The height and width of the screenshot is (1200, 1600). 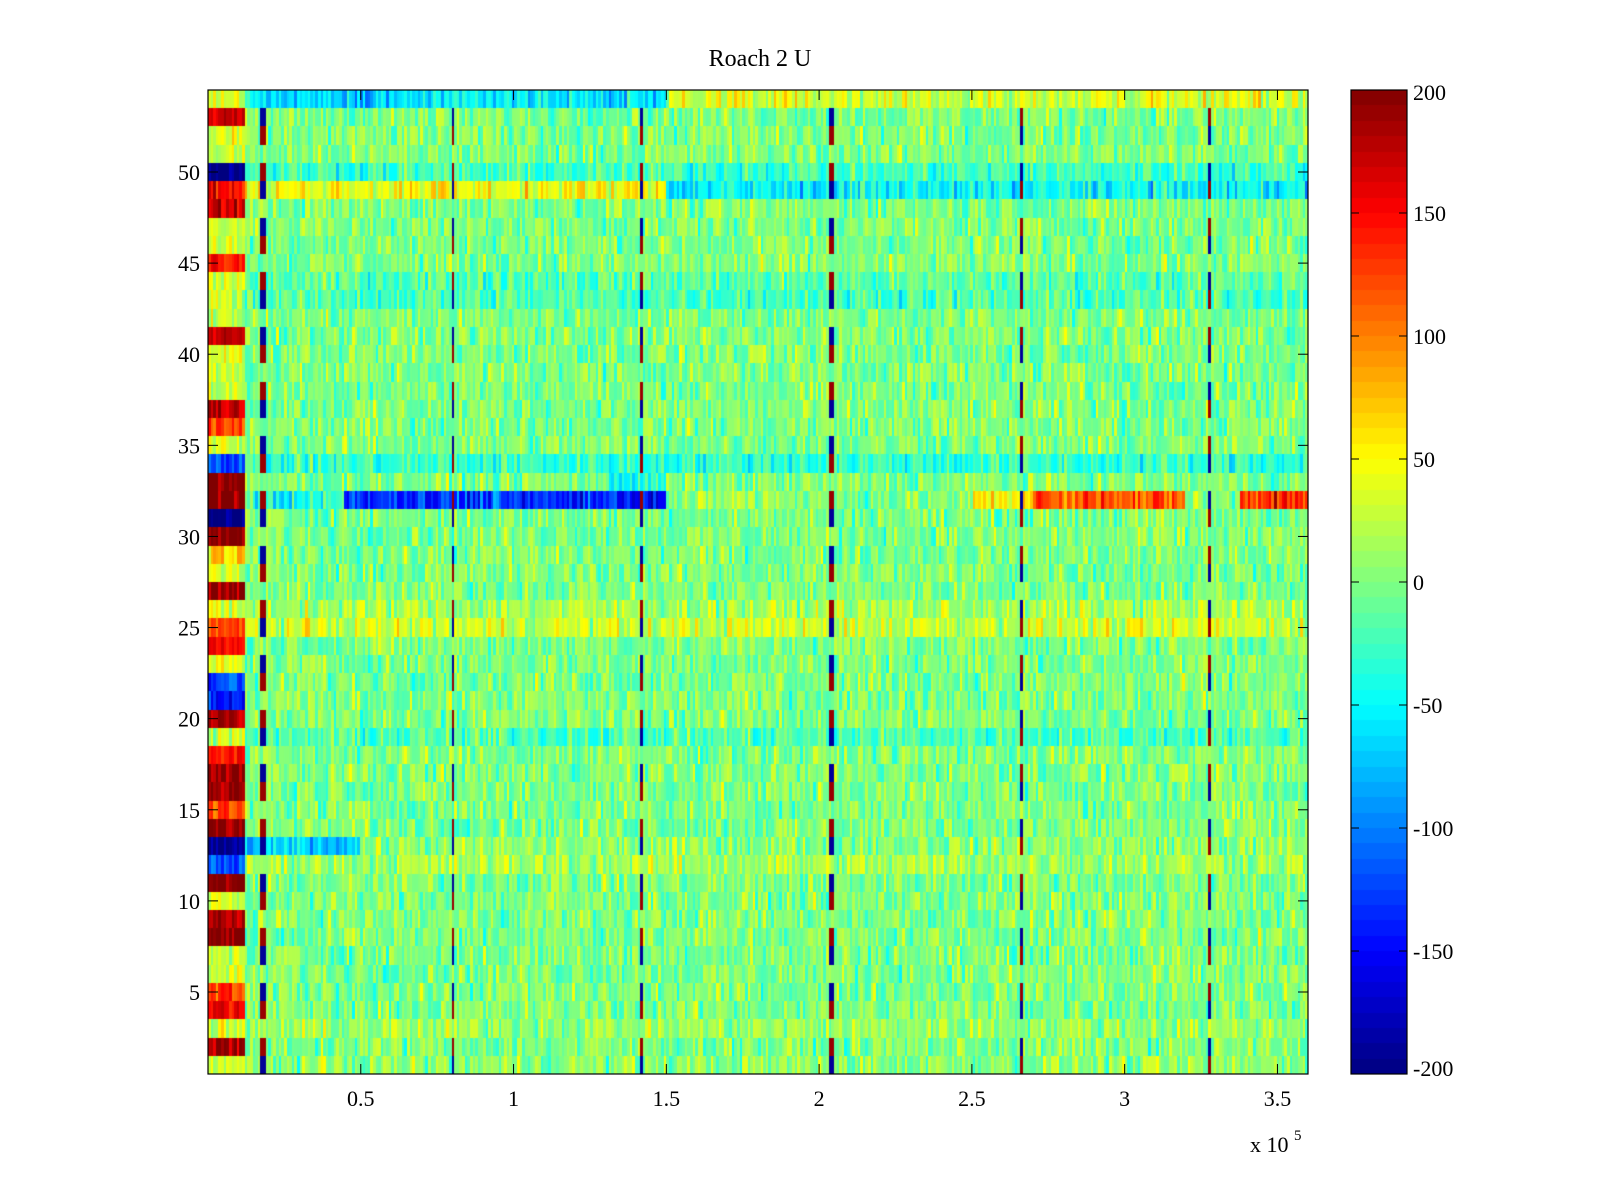 What do you see at coordinates (972, 1098) in the screenshot?
I see `x-tick-label: 2.5` at bounding box center [972, 1098].